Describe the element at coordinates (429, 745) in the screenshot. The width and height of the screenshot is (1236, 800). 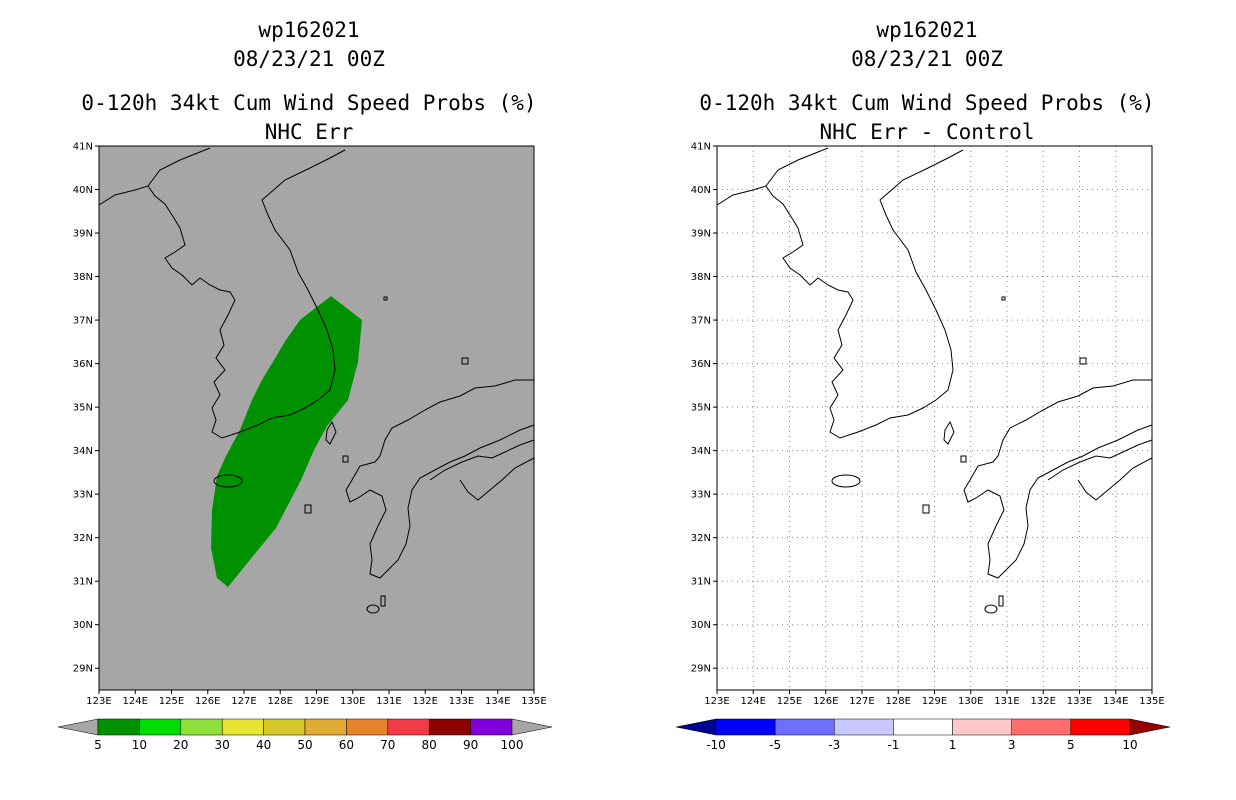
I see `colorbar-label: 80` at that location.